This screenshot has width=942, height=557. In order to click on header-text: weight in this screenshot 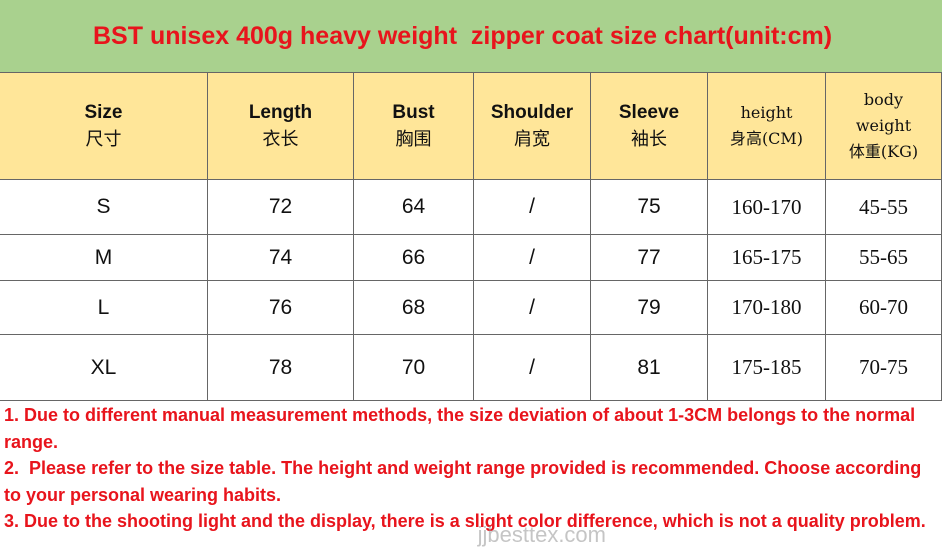, I will do `click(883, 125)`.